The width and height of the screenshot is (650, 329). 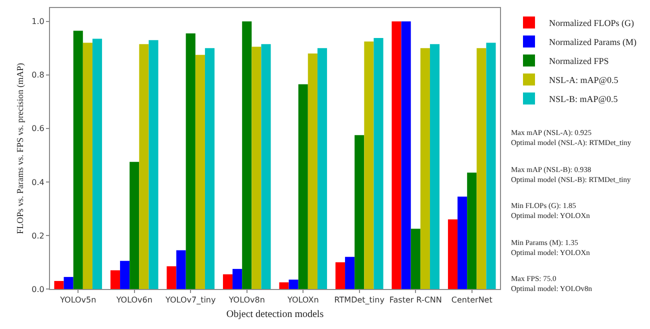 What do you see at coordinates (415, 300) in the screenshot?
I see `x-tick-label: Faster R-CNN` at bounding box center [415, 300].